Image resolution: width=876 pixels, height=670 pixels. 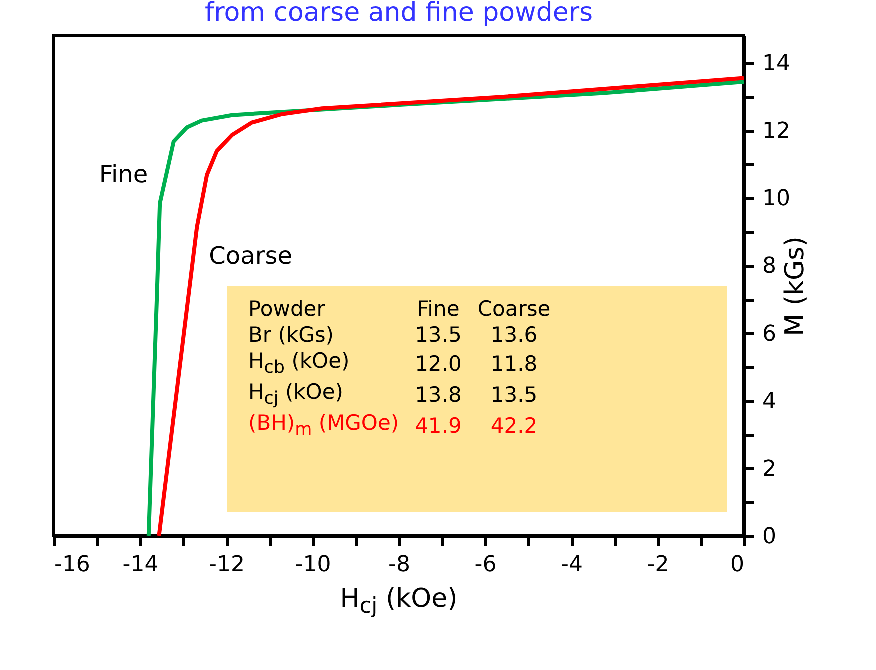 What do you see at coordinates (250, 256) in the screenshot?
I see `series-label: Coarse` at bounding box center [250, 256].